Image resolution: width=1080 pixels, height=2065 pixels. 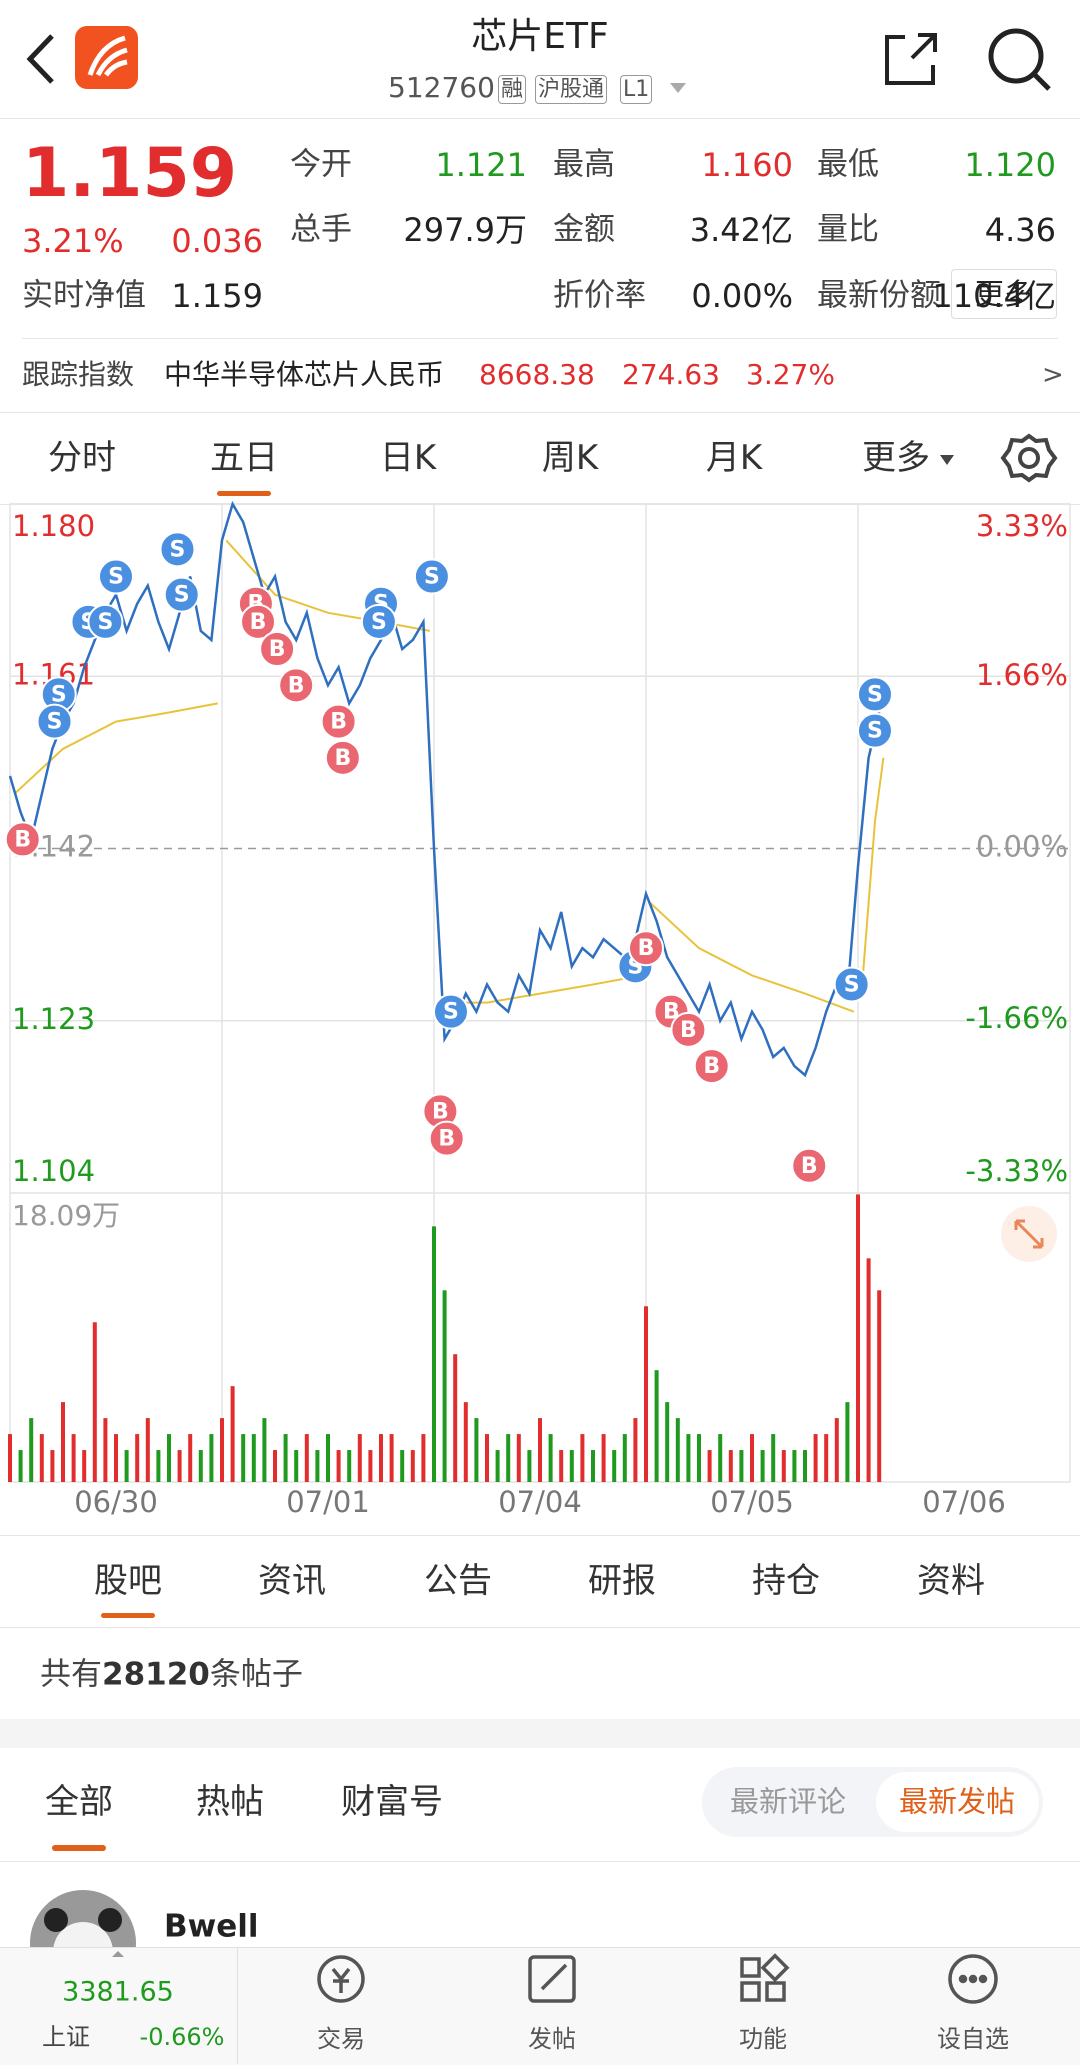 What do you see at coordinates (481, 165) in the screenshot?
I see `field-value: 1.121` at bounding box center [481, 165].